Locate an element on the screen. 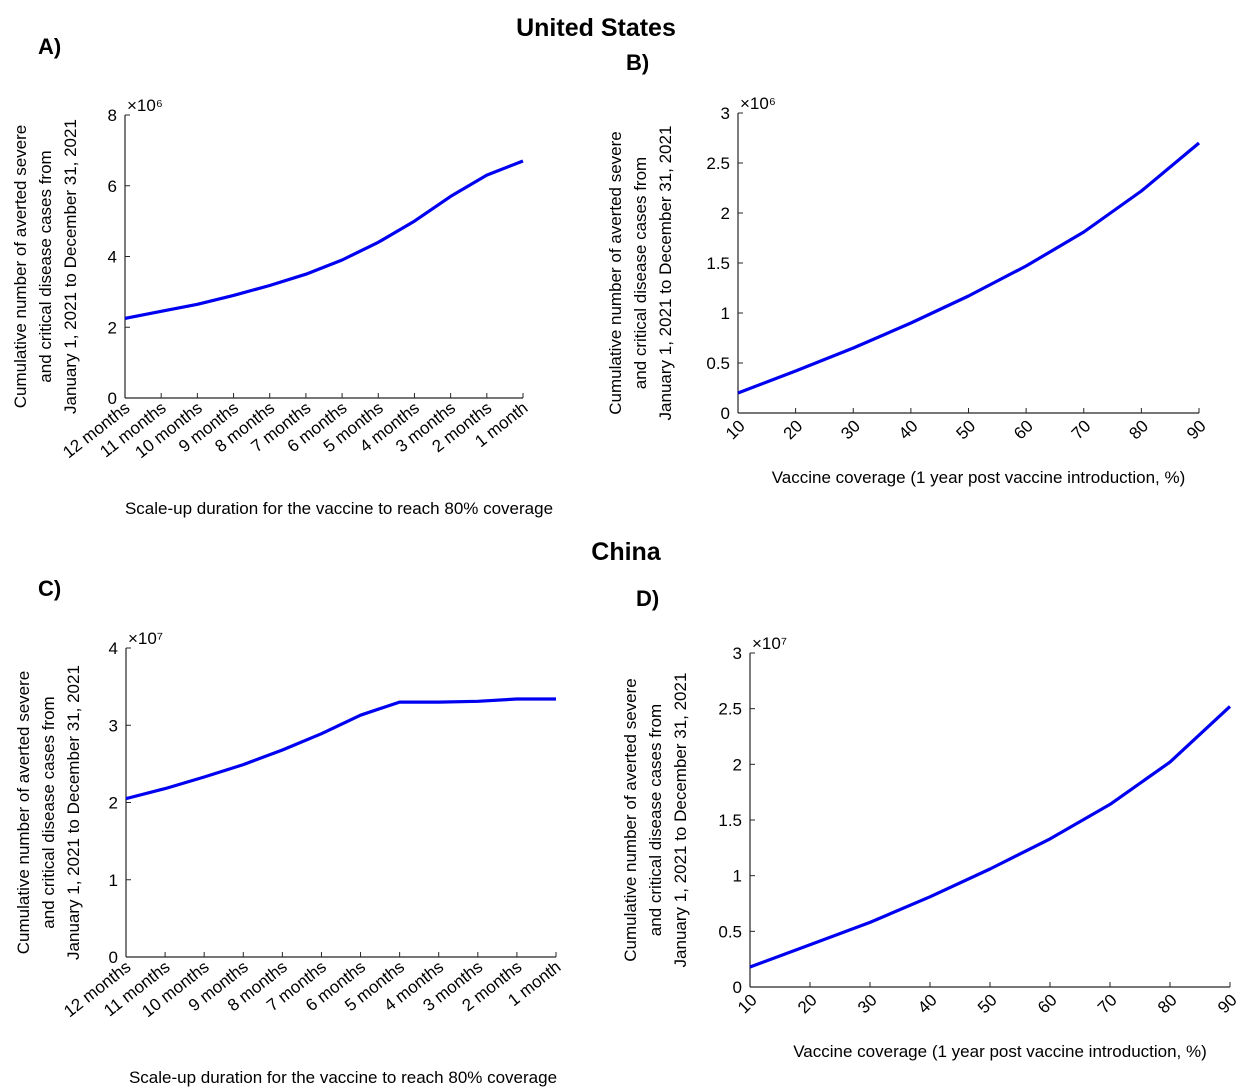  panel-label: B) is located at coordinates (637, 62).